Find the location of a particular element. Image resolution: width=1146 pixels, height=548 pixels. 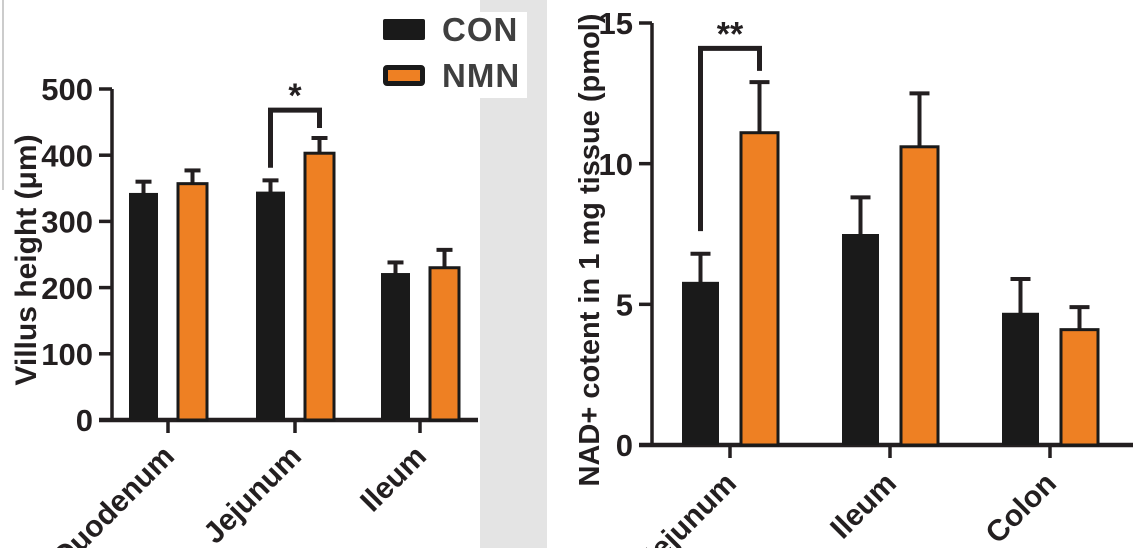

y-tick-label: 200 is located at coordinates (67, 288).